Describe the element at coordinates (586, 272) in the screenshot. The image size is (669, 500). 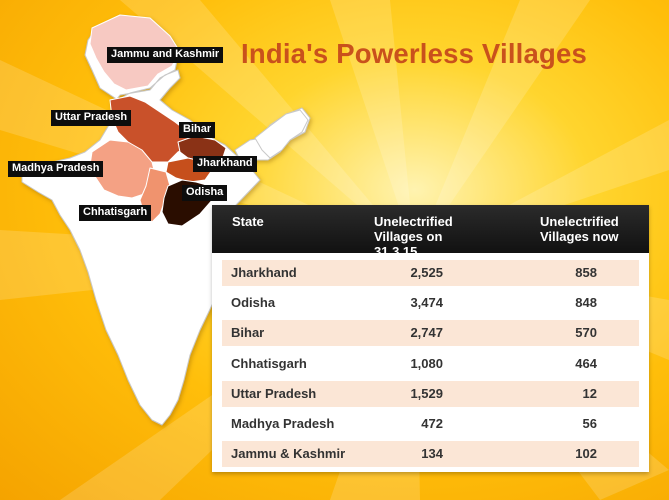
I see `villages-now-cell: 858` at that location.